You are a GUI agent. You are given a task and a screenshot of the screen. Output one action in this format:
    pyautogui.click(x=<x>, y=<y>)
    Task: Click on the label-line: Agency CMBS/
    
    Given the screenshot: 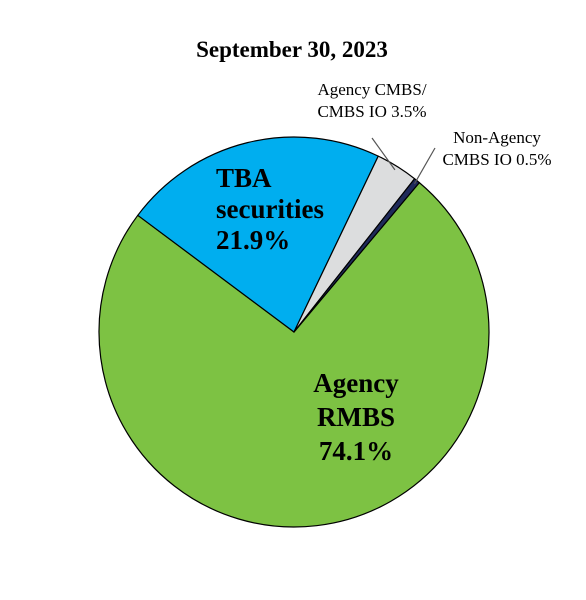 What is the action you would take?
    pyautogui.click(x=371, y=89)
    